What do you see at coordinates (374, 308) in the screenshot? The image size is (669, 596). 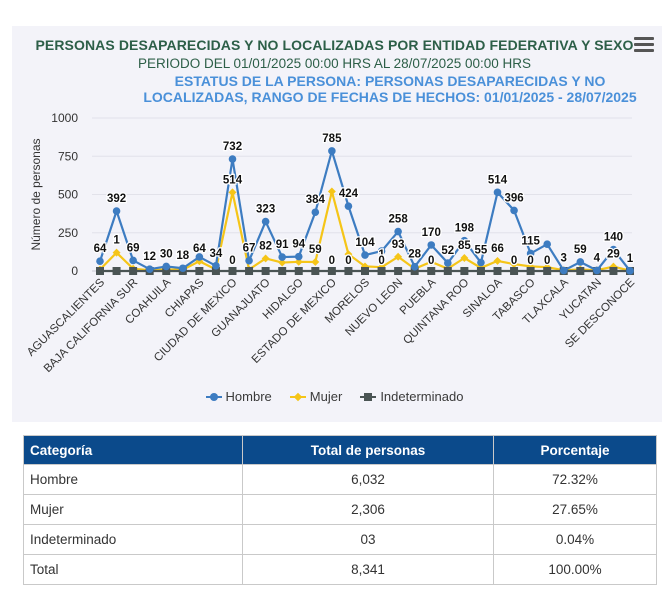 I see `x-tick-label: NUEVO LEON` at bounding box center [374, 308].